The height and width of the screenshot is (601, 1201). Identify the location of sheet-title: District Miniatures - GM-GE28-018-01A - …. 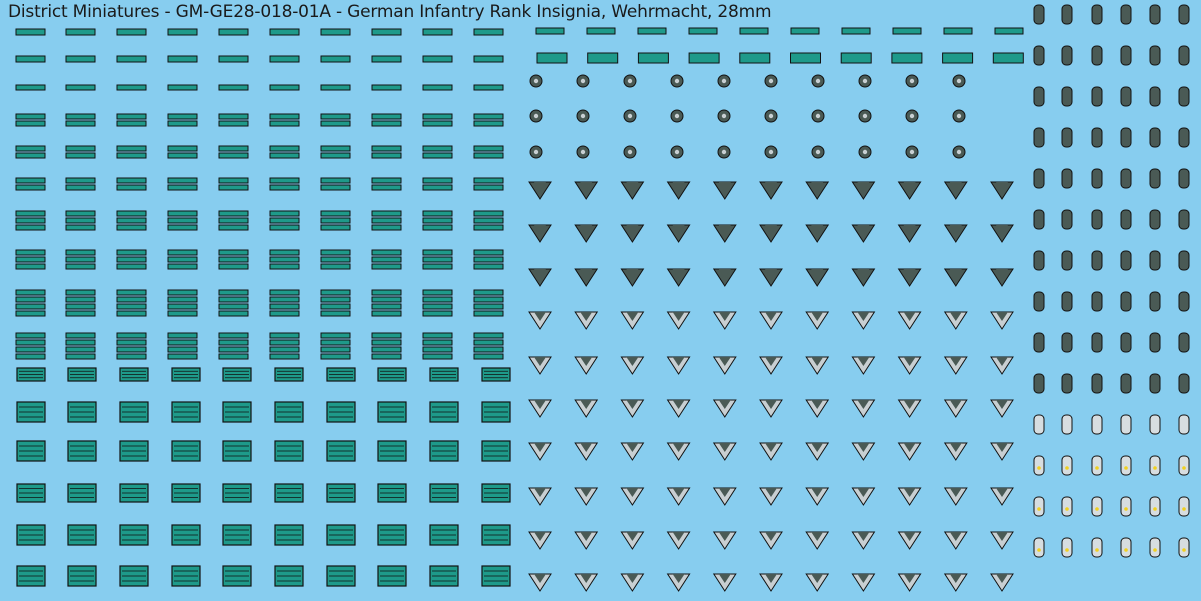
(390, 12).